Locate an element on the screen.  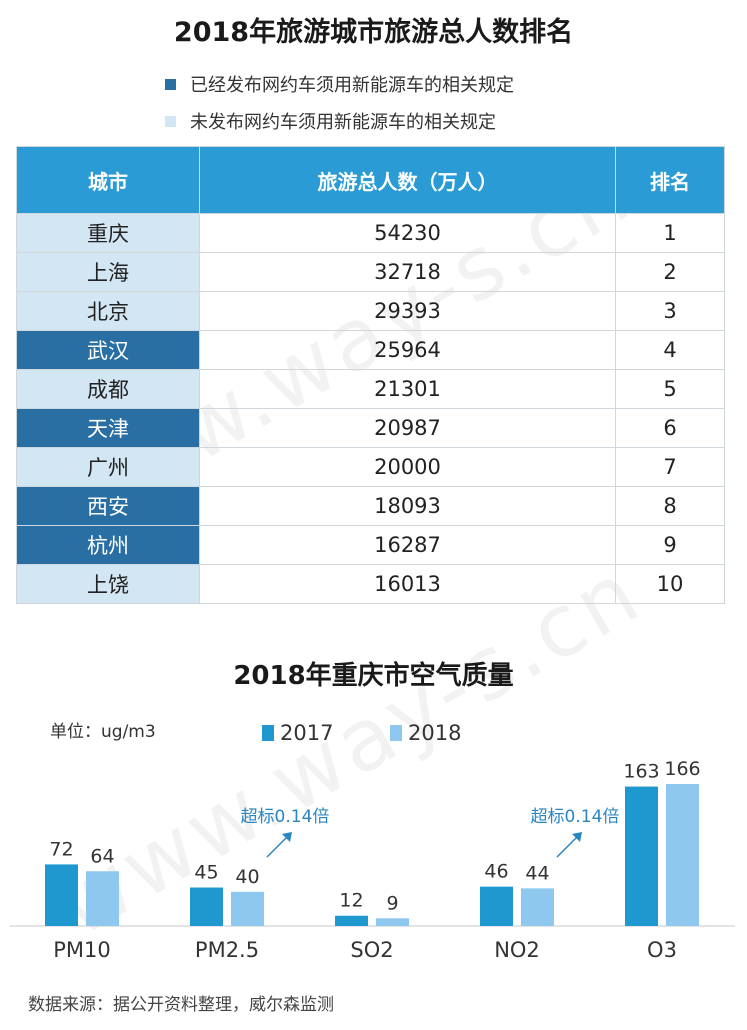
legend-label: 2017 is located at coordinates (307, 733).